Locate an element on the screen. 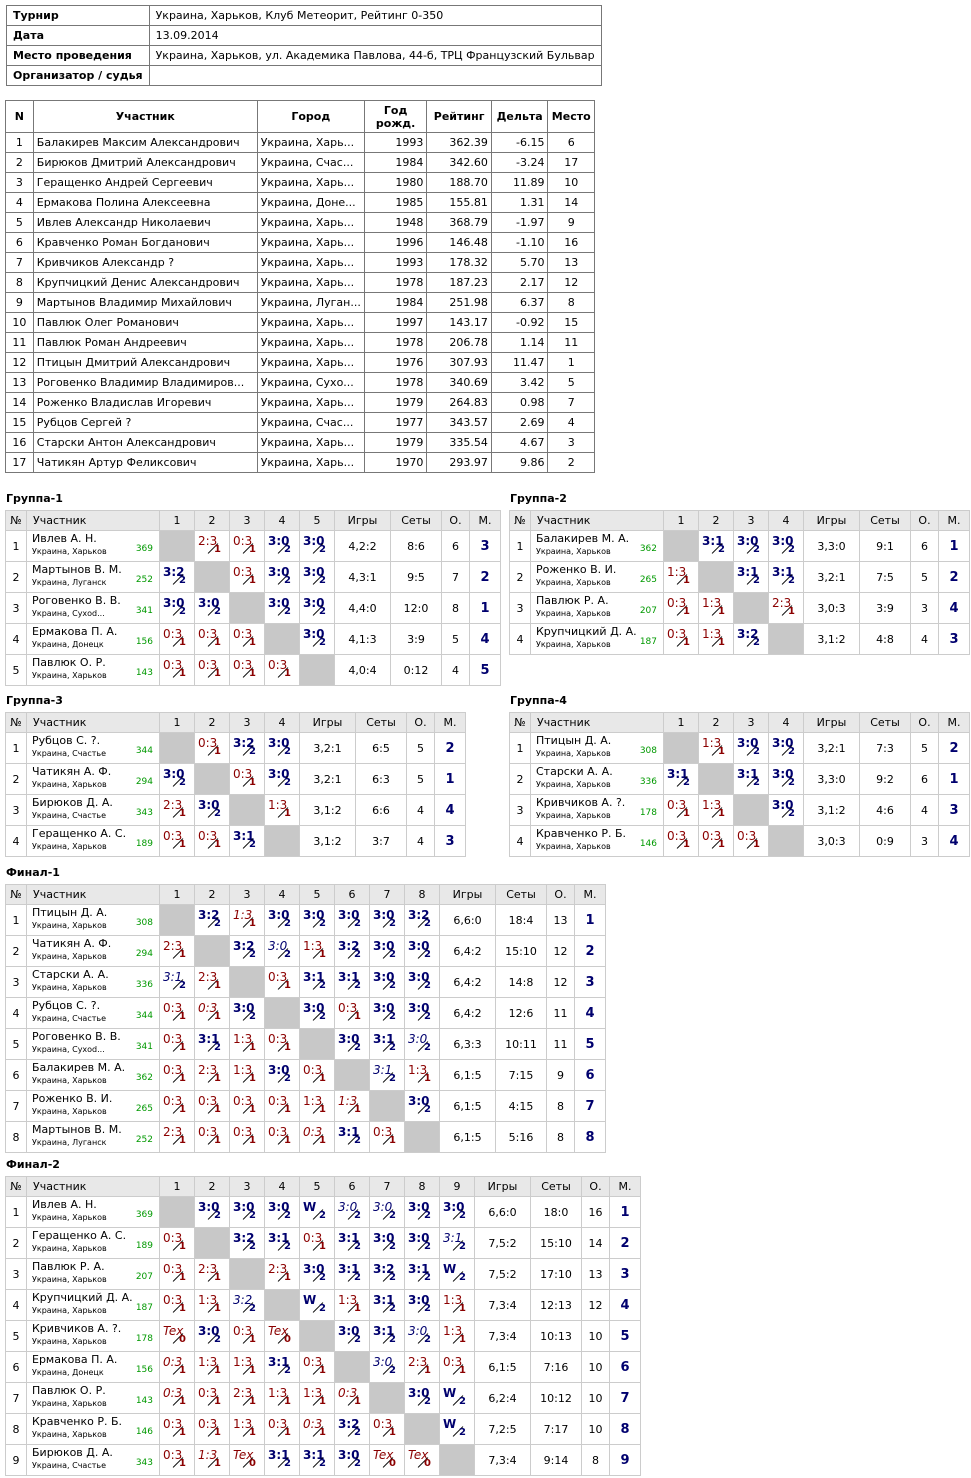  header-opponent-1: 1 is located at coordinates (681, 520).